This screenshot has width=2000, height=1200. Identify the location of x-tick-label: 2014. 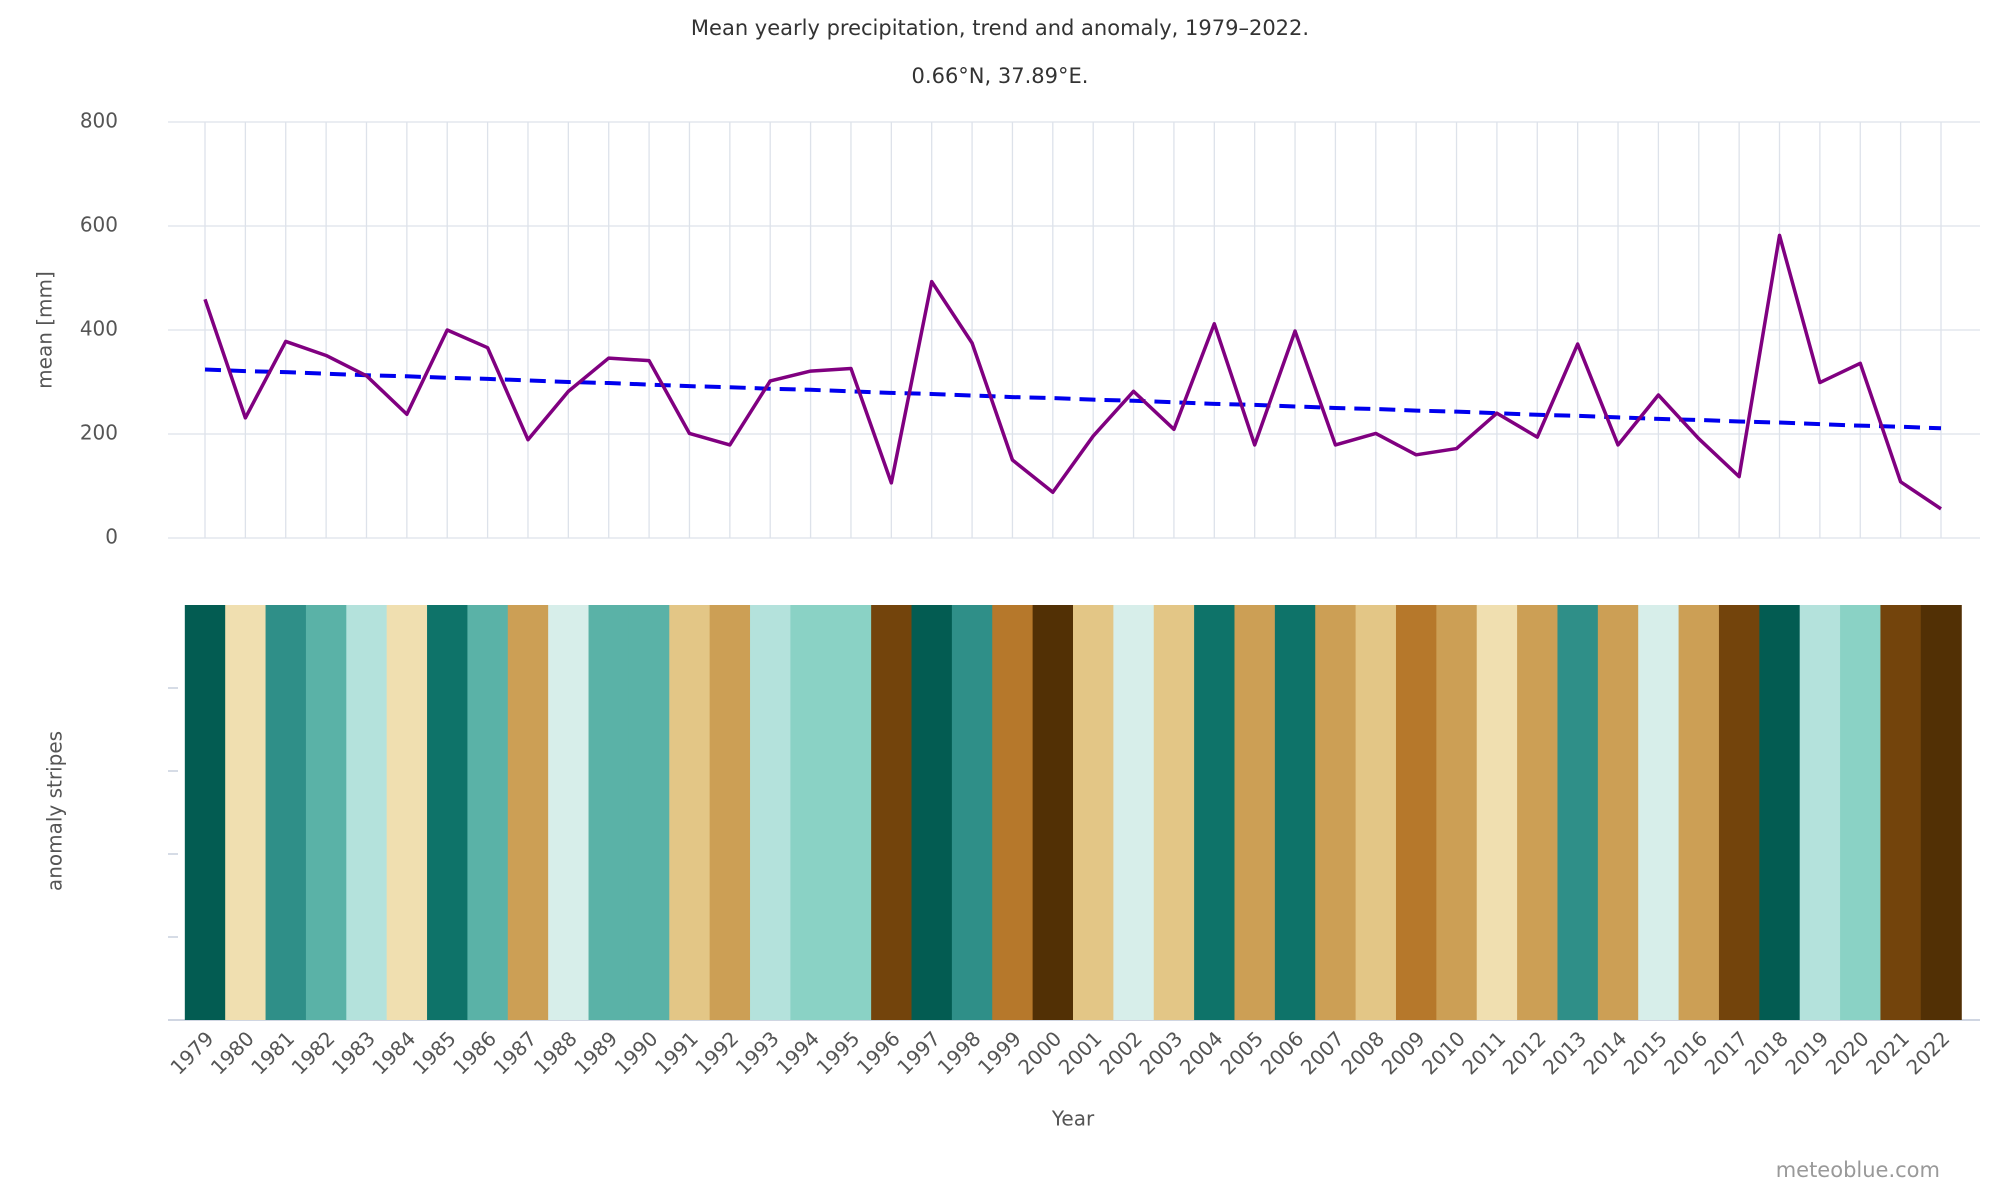
(1604, 1052).